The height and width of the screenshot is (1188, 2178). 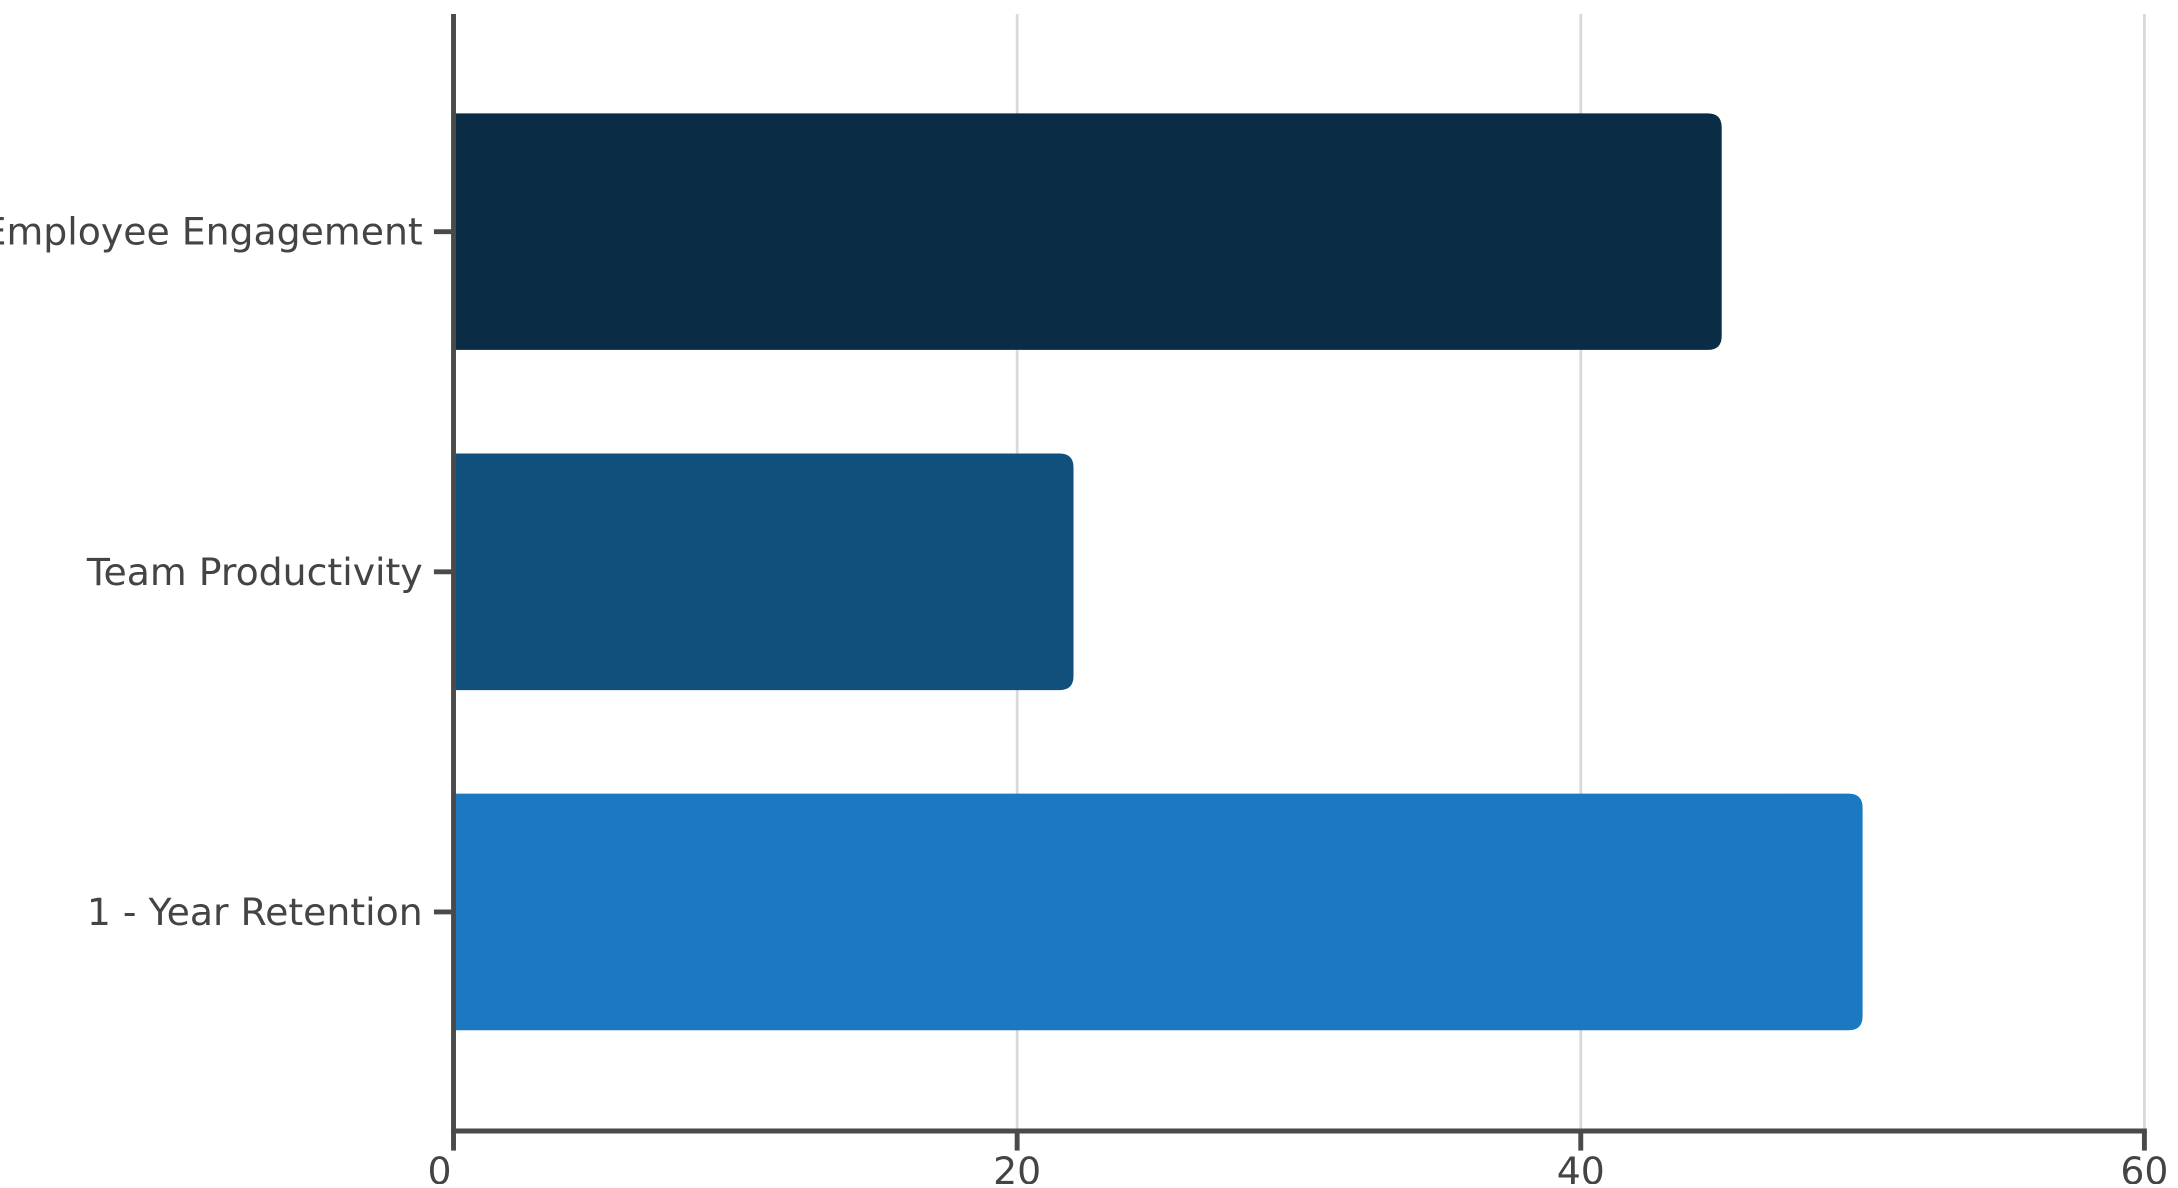 What do you see at coordinates (254, 572) in the screenshot?
I see `category-label: Team Productivity` at bounding box center [254, 572].